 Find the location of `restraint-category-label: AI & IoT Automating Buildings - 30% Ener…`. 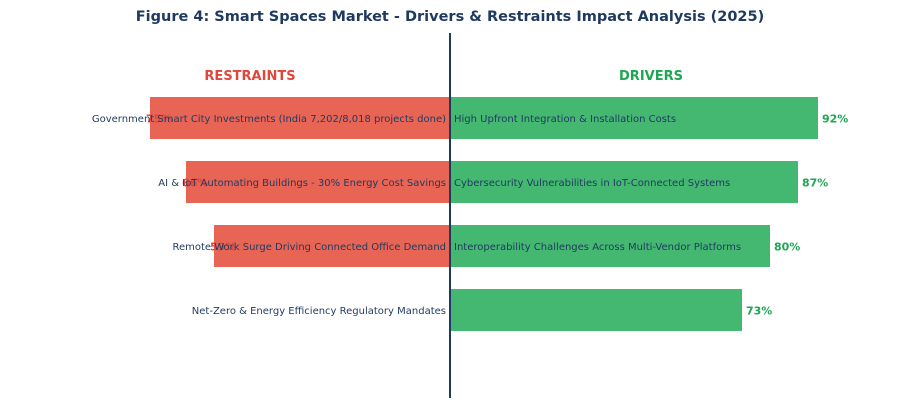

restraint-category-label: AI & IoT Automating Buildings - 30% Ener… is located at coordinates (302, 183).